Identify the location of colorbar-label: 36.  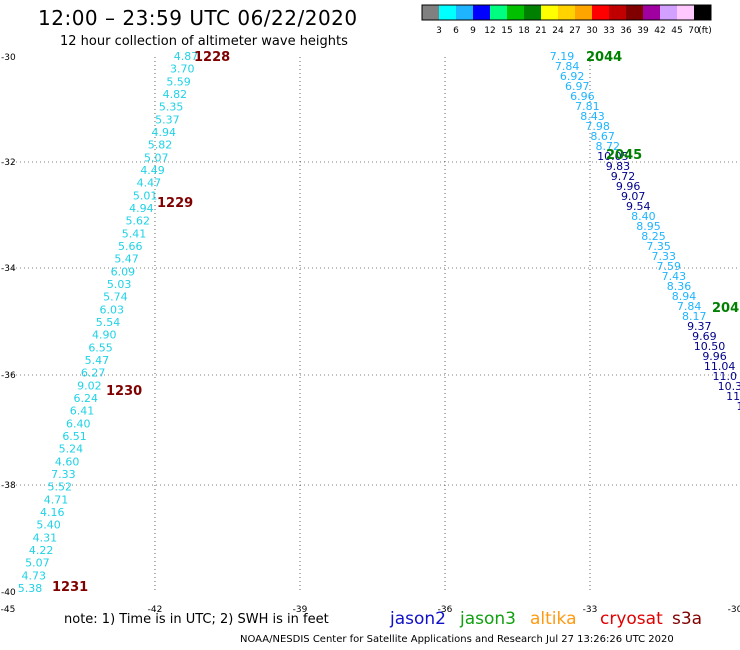
(626, 31).